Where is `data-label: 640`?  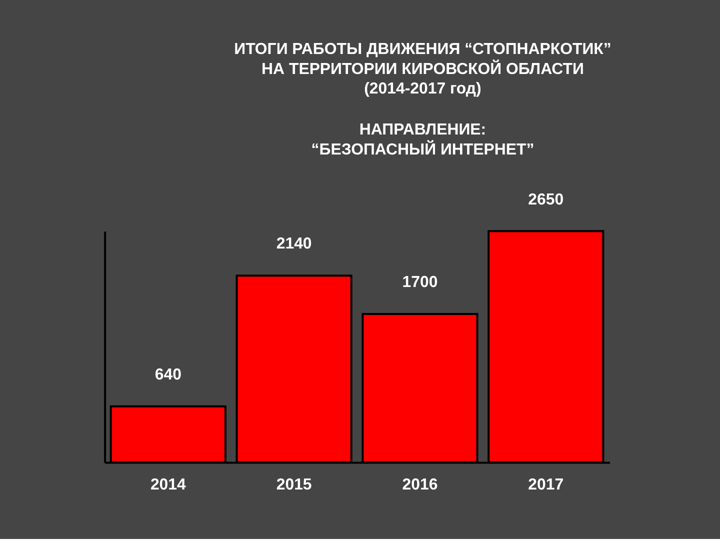 data-label: 640 is located at coordinates (168, 375).